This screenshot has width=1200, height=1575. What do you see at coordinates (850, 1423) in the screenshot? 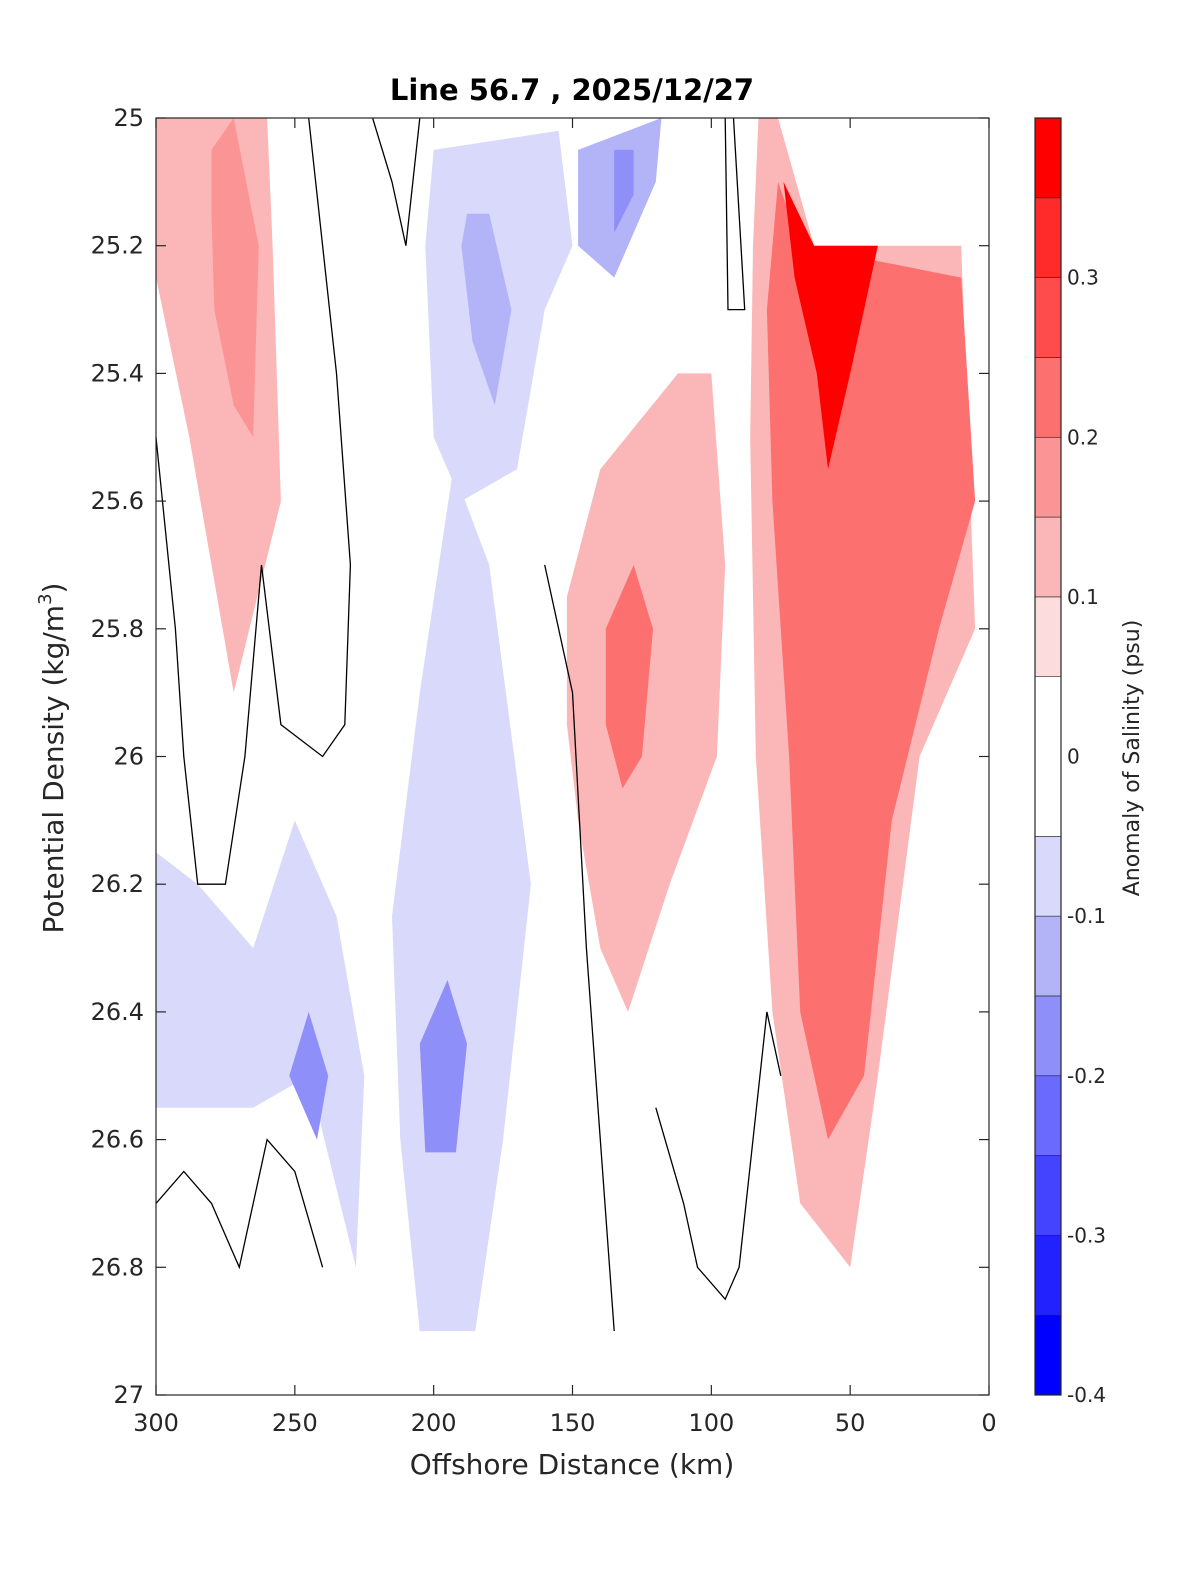
I see `x-tick-label: 50` at bounding box center [850, 1423].